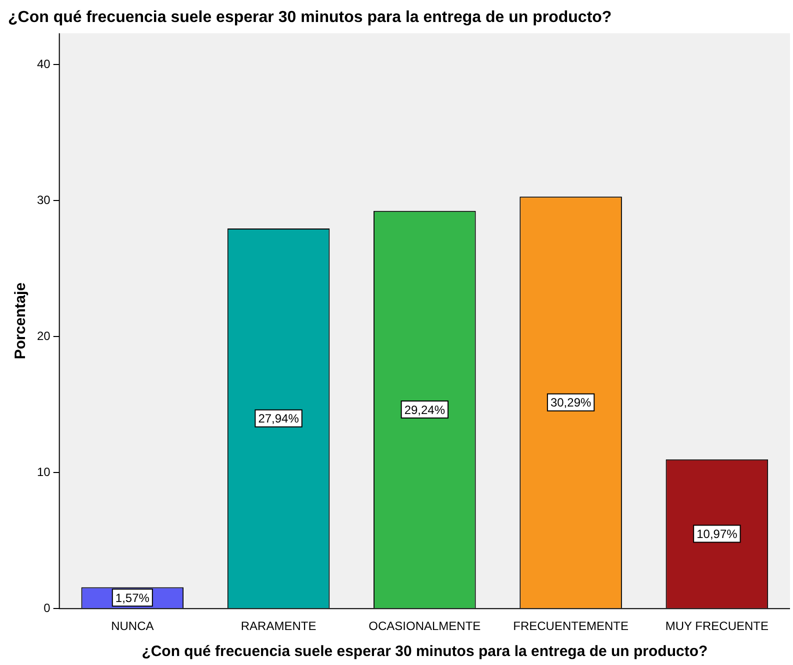 Image resolution: width=793 pixels, height=665 pixels. I want to click on x-axis-title: ¿Con qué frecuencia suele esperar 30 minutos para la entrega de un producto?, so click(425, 651).